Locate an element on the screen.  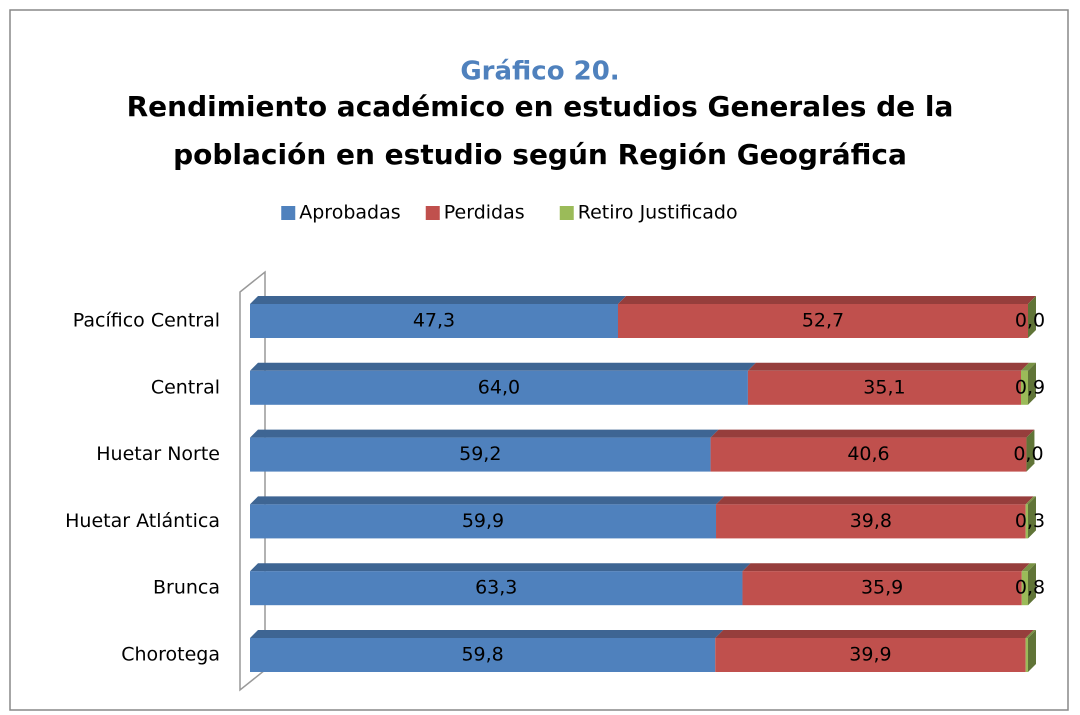
y-tick-label: Central is located at coordinates (185, 387).